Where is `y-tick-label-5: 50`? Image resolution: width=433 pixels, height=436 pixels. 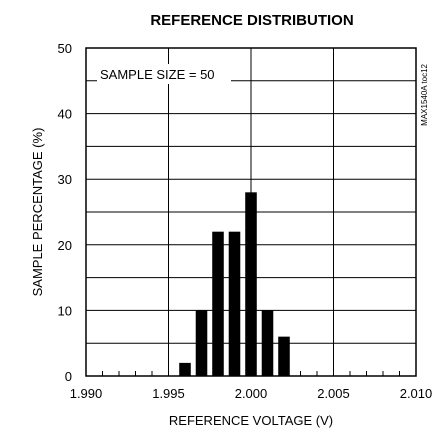
y-tick-label-5: 50 is located at coordinates (65, 48).